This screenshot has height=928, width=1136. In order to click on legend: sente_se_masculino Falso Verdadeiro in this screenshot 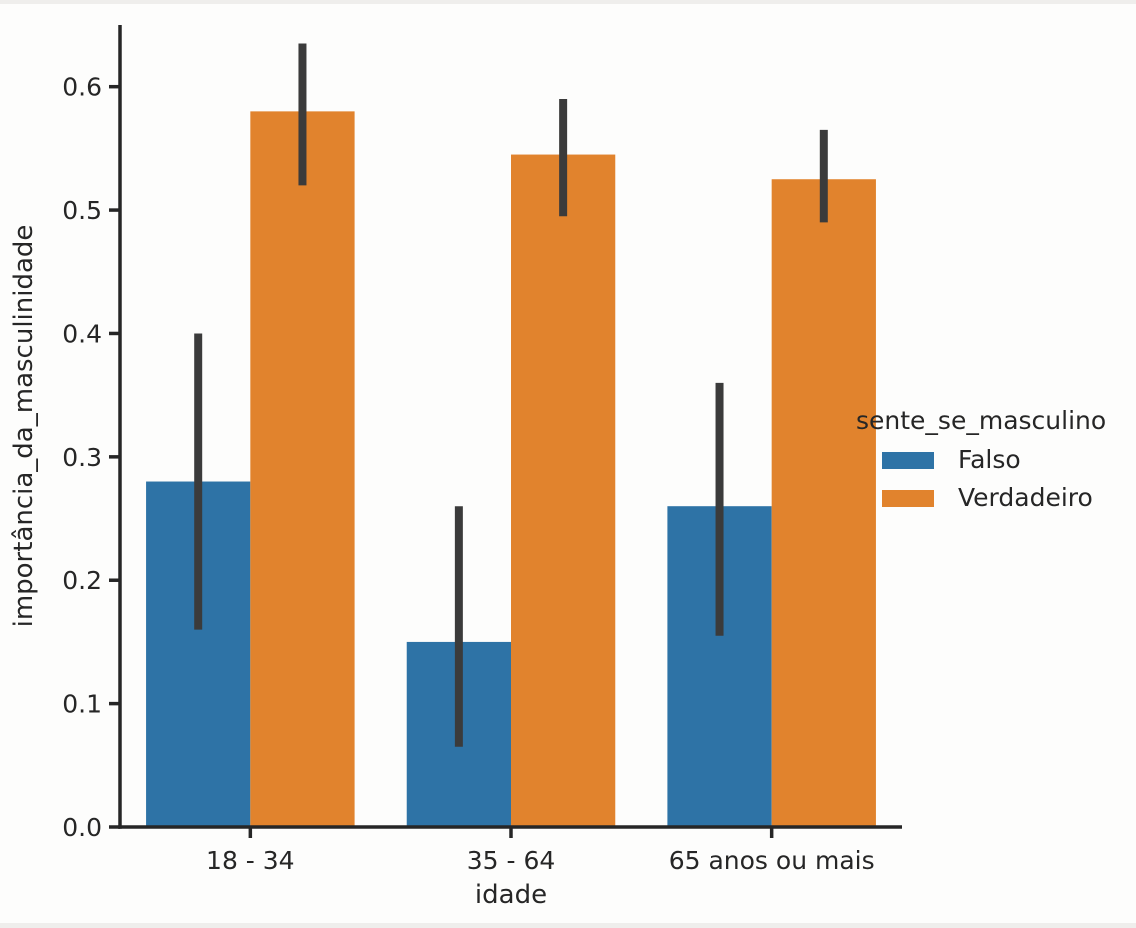, I will do `click(981, 459)`.